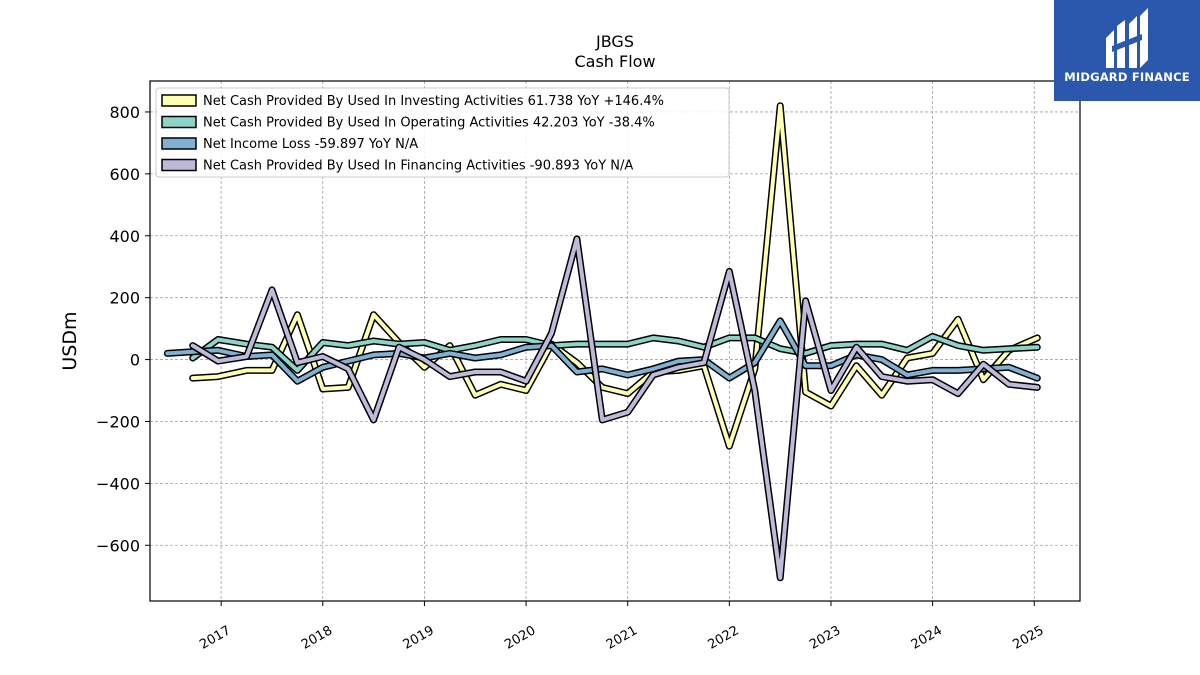 This screenshot has height=675, width=1200. Describe the element at coordinates (724, 638) in the screenshot. I see `x-tick-label: 2022` at that location.